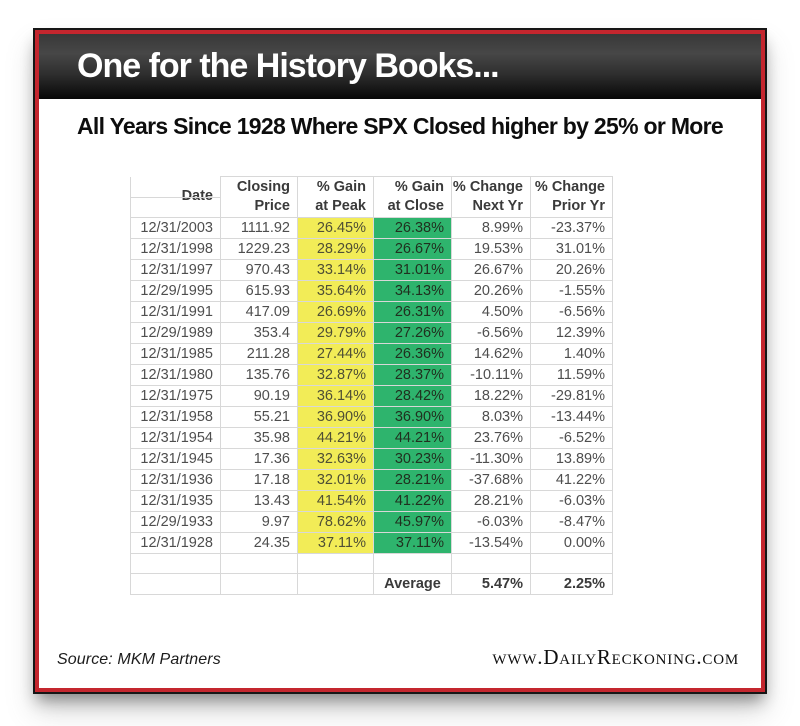  I want to click on cell-change-next-yr: -10.11%, so click(491, 375).